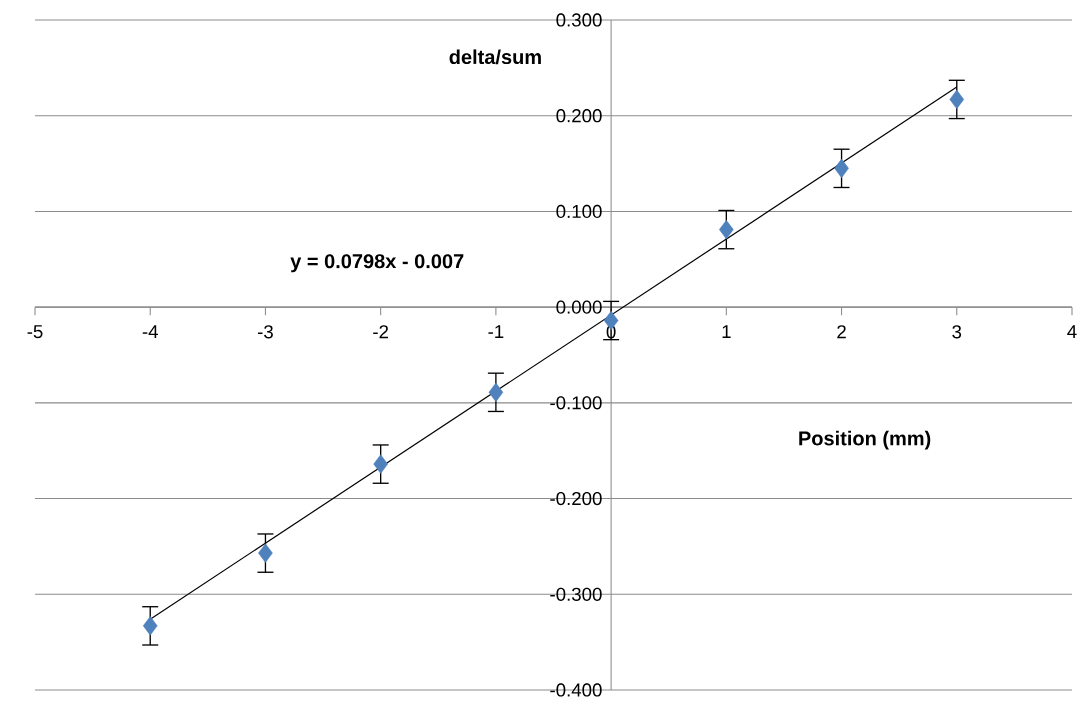 The image size is (1083, 702). Describe the element at coordinates (576, 498) in the screenshot. I see `y-tick-label: -0.200` at that location.